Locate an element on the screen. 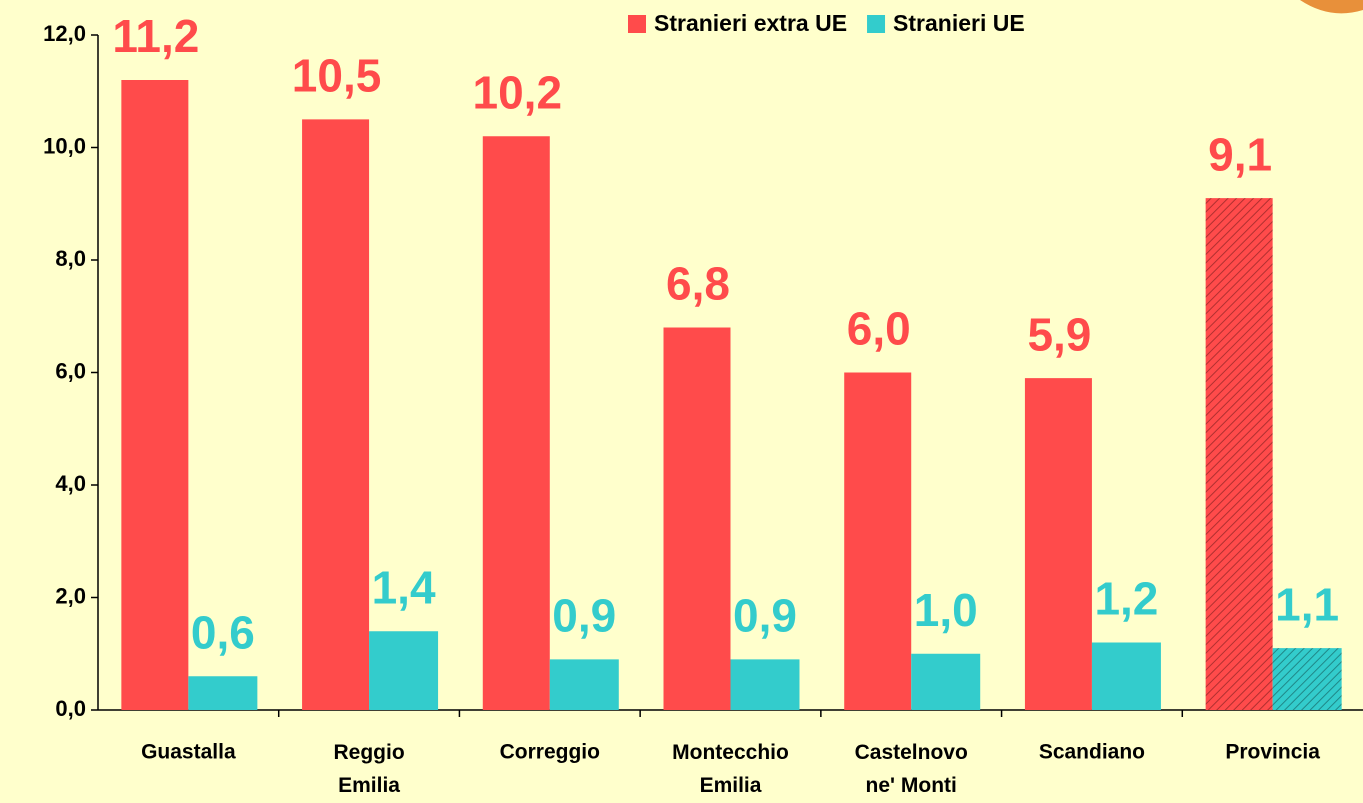 The height and width of the screenshot is (803, 1363). x-tick-label: Montecchio Emilia is located at coordinates (730, 769).